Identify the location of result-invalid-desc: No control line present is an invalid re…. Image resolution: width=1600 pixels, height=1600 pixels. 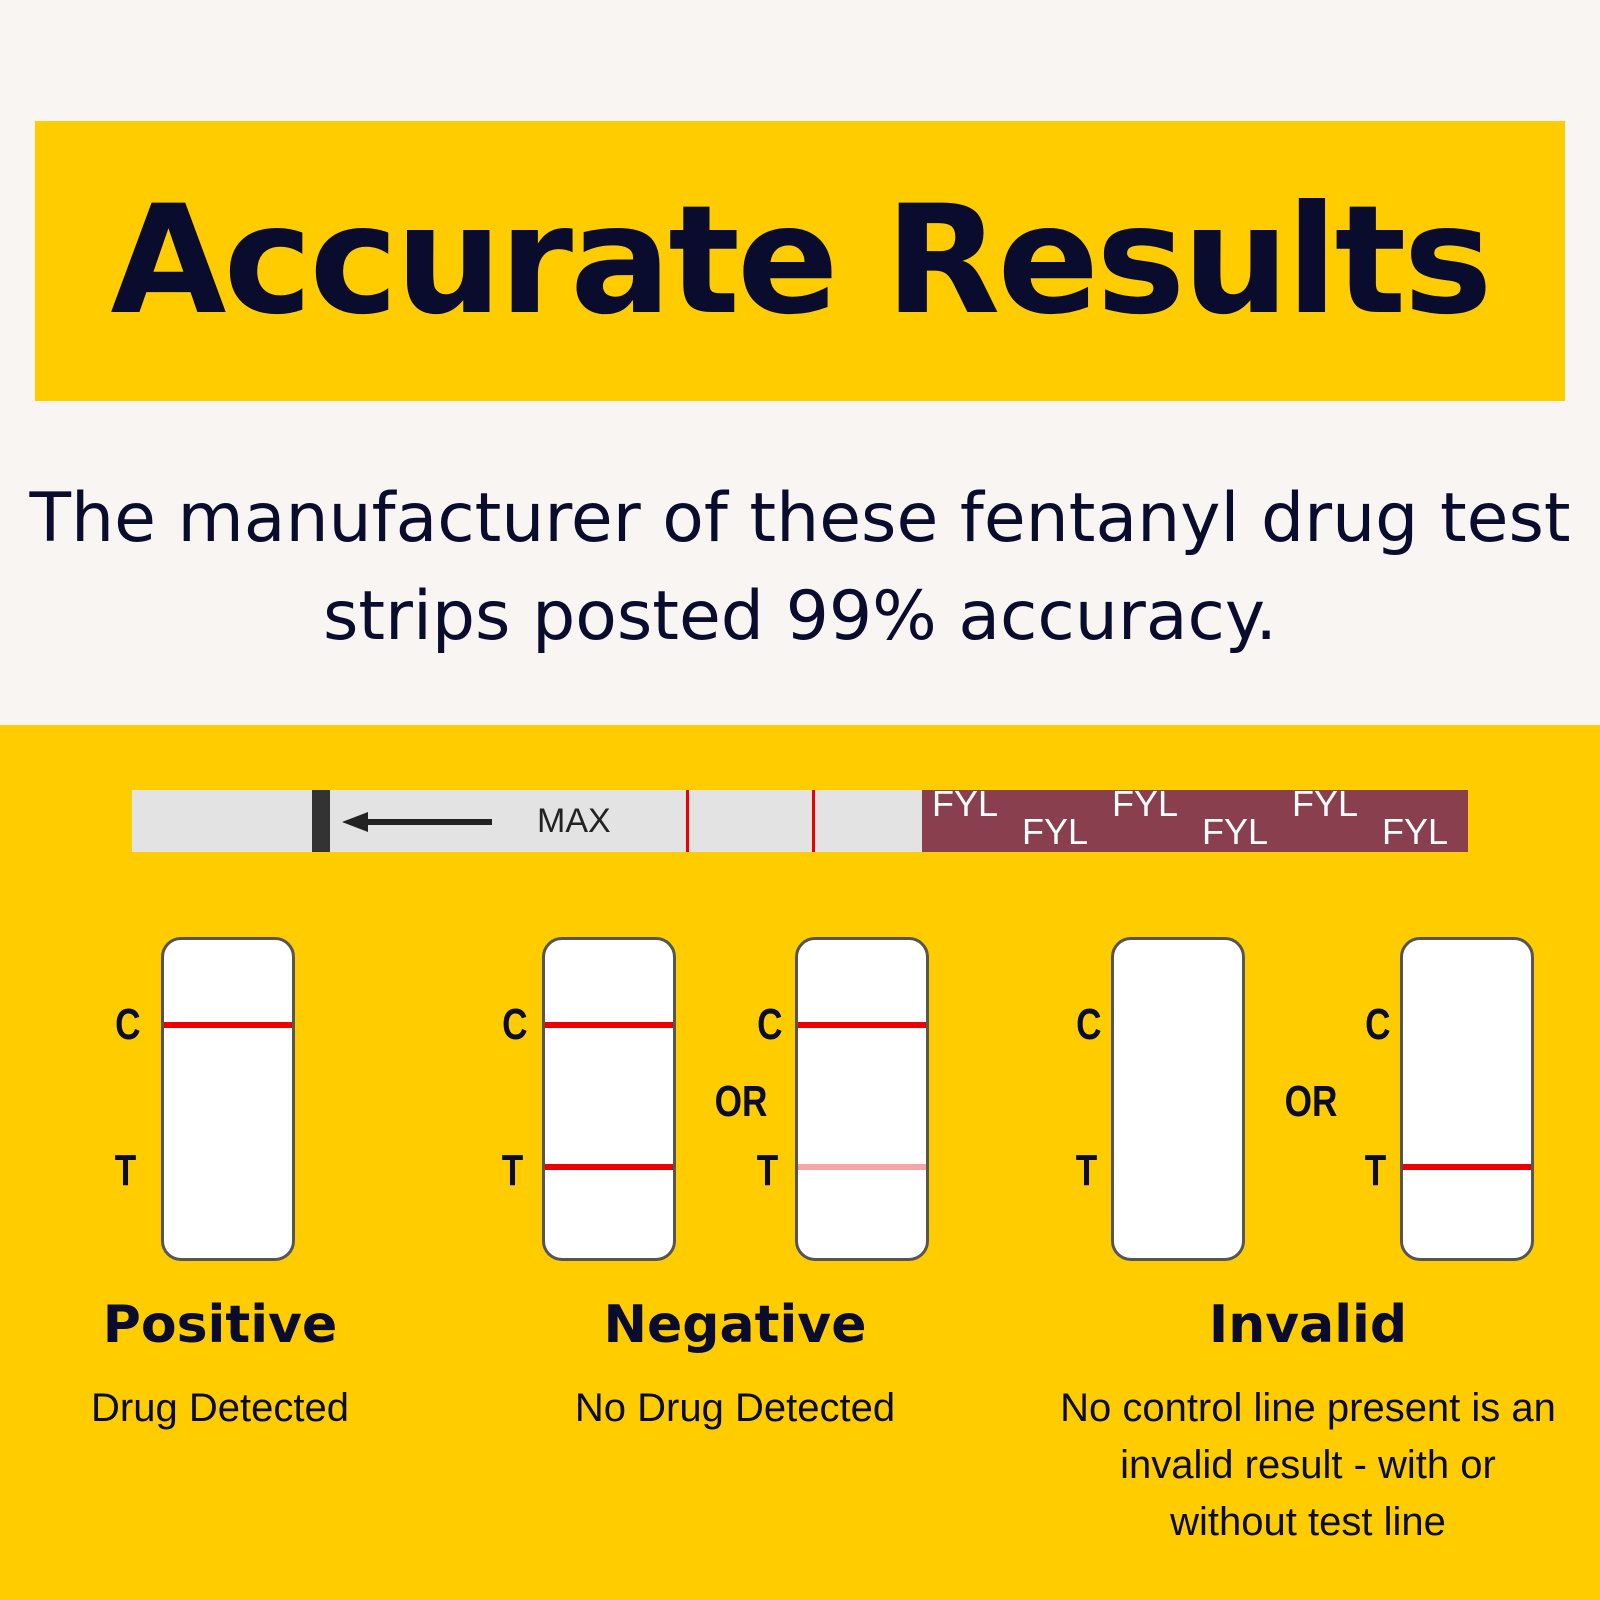
(1308, 1465).